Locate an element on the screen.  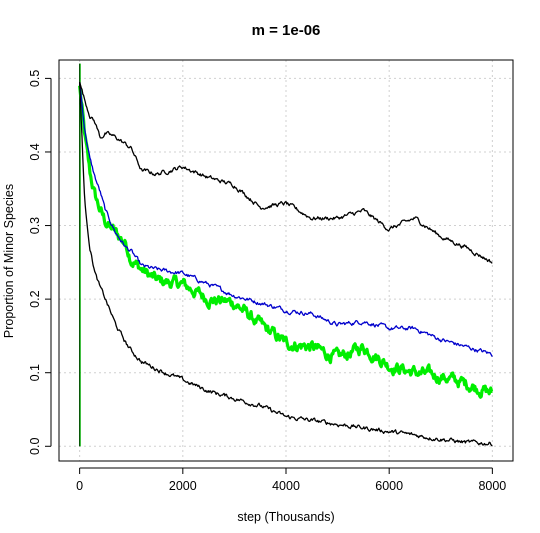
y-tick-label-2: 0.2 is located at coordinates (35, 298).